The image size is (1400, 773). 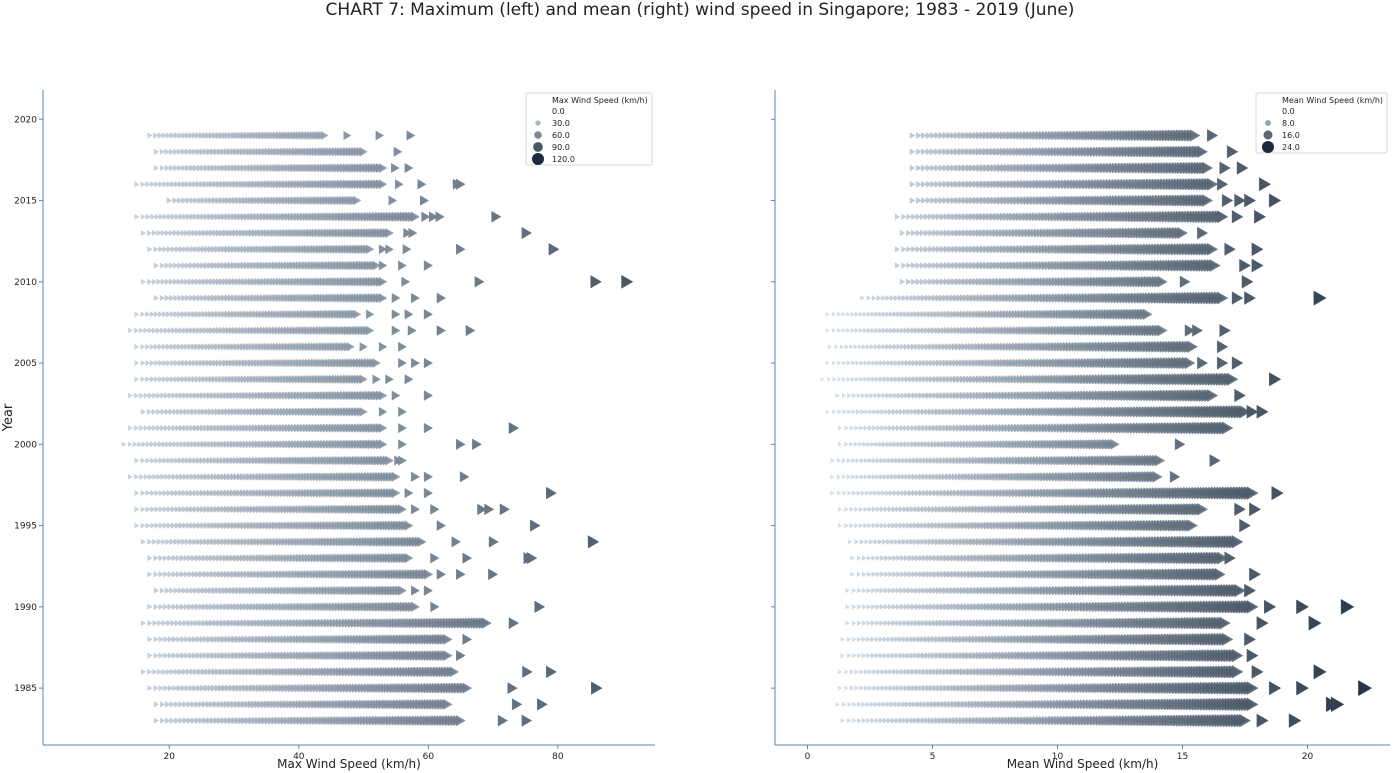 I want to click on data-point-1987, so click(x=448, y=656).